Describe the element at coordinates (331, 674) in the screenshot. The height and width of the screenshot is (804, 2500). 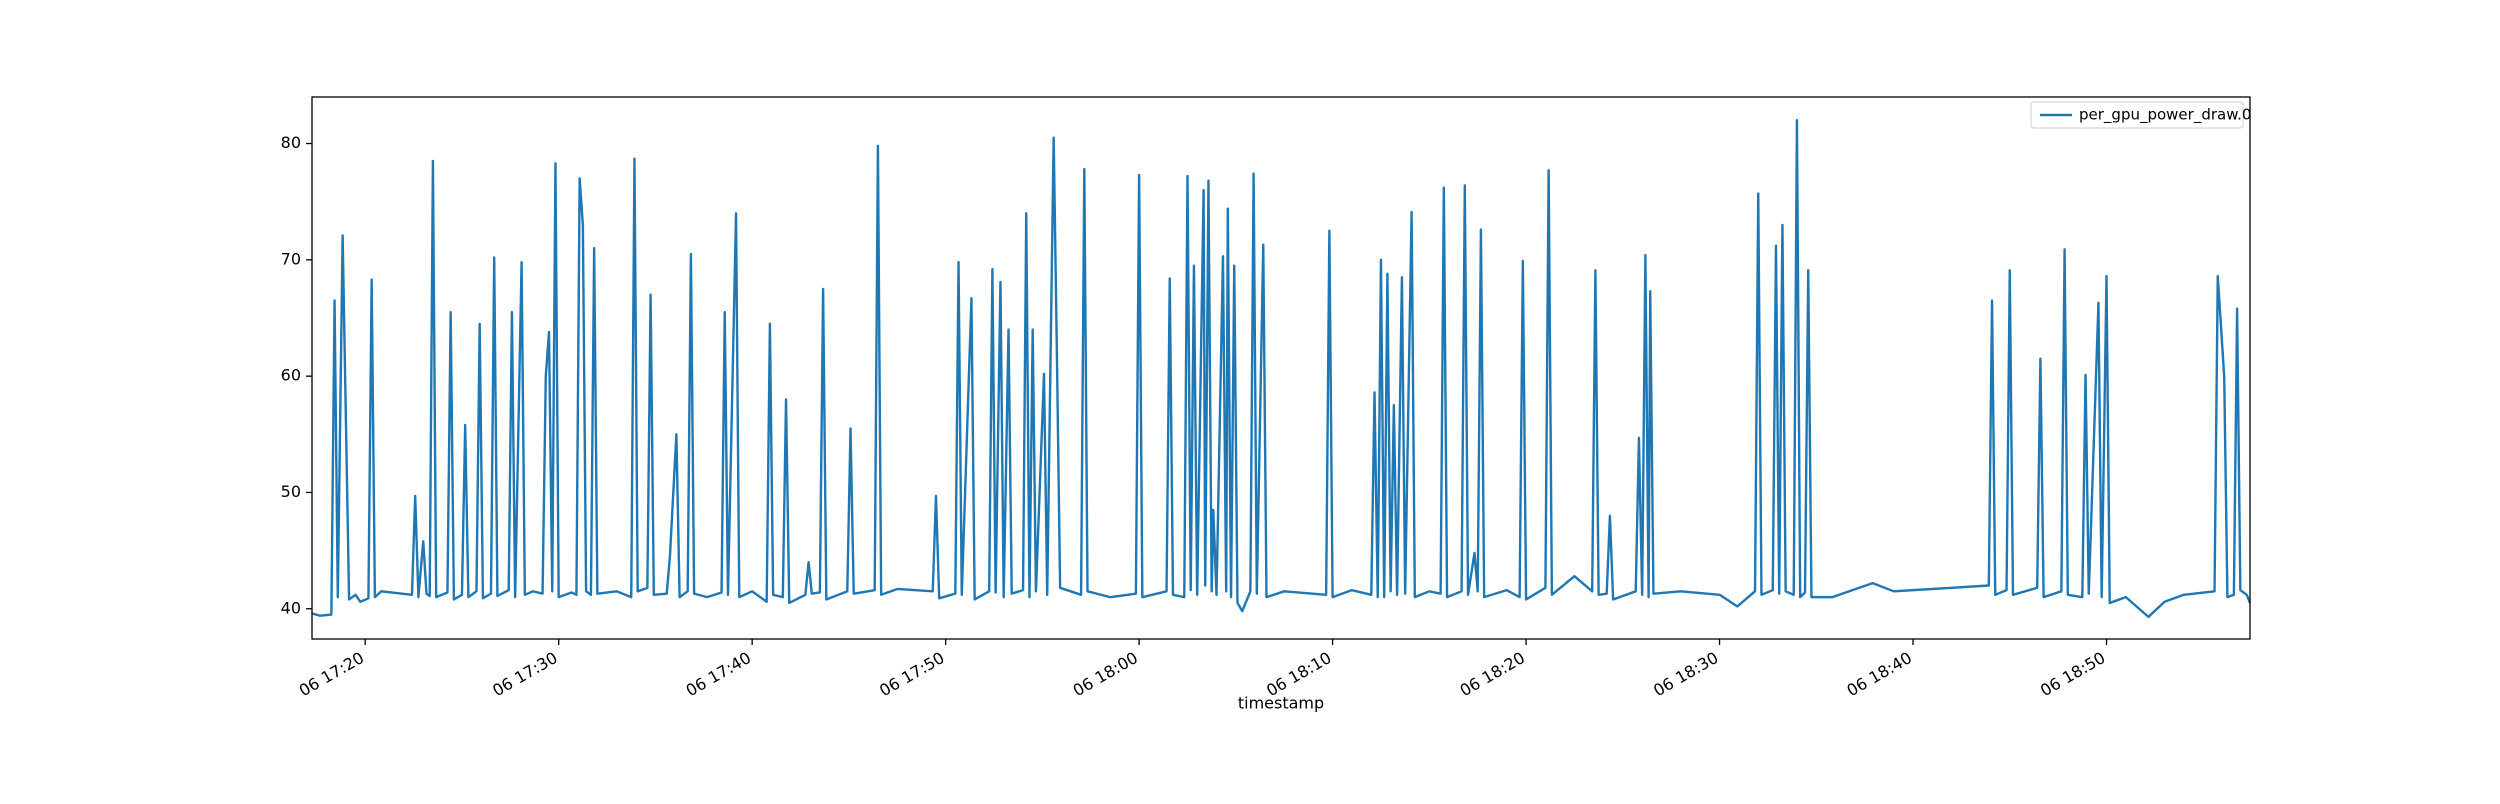
I see `x-tick-label: 06 17:20` at that location.